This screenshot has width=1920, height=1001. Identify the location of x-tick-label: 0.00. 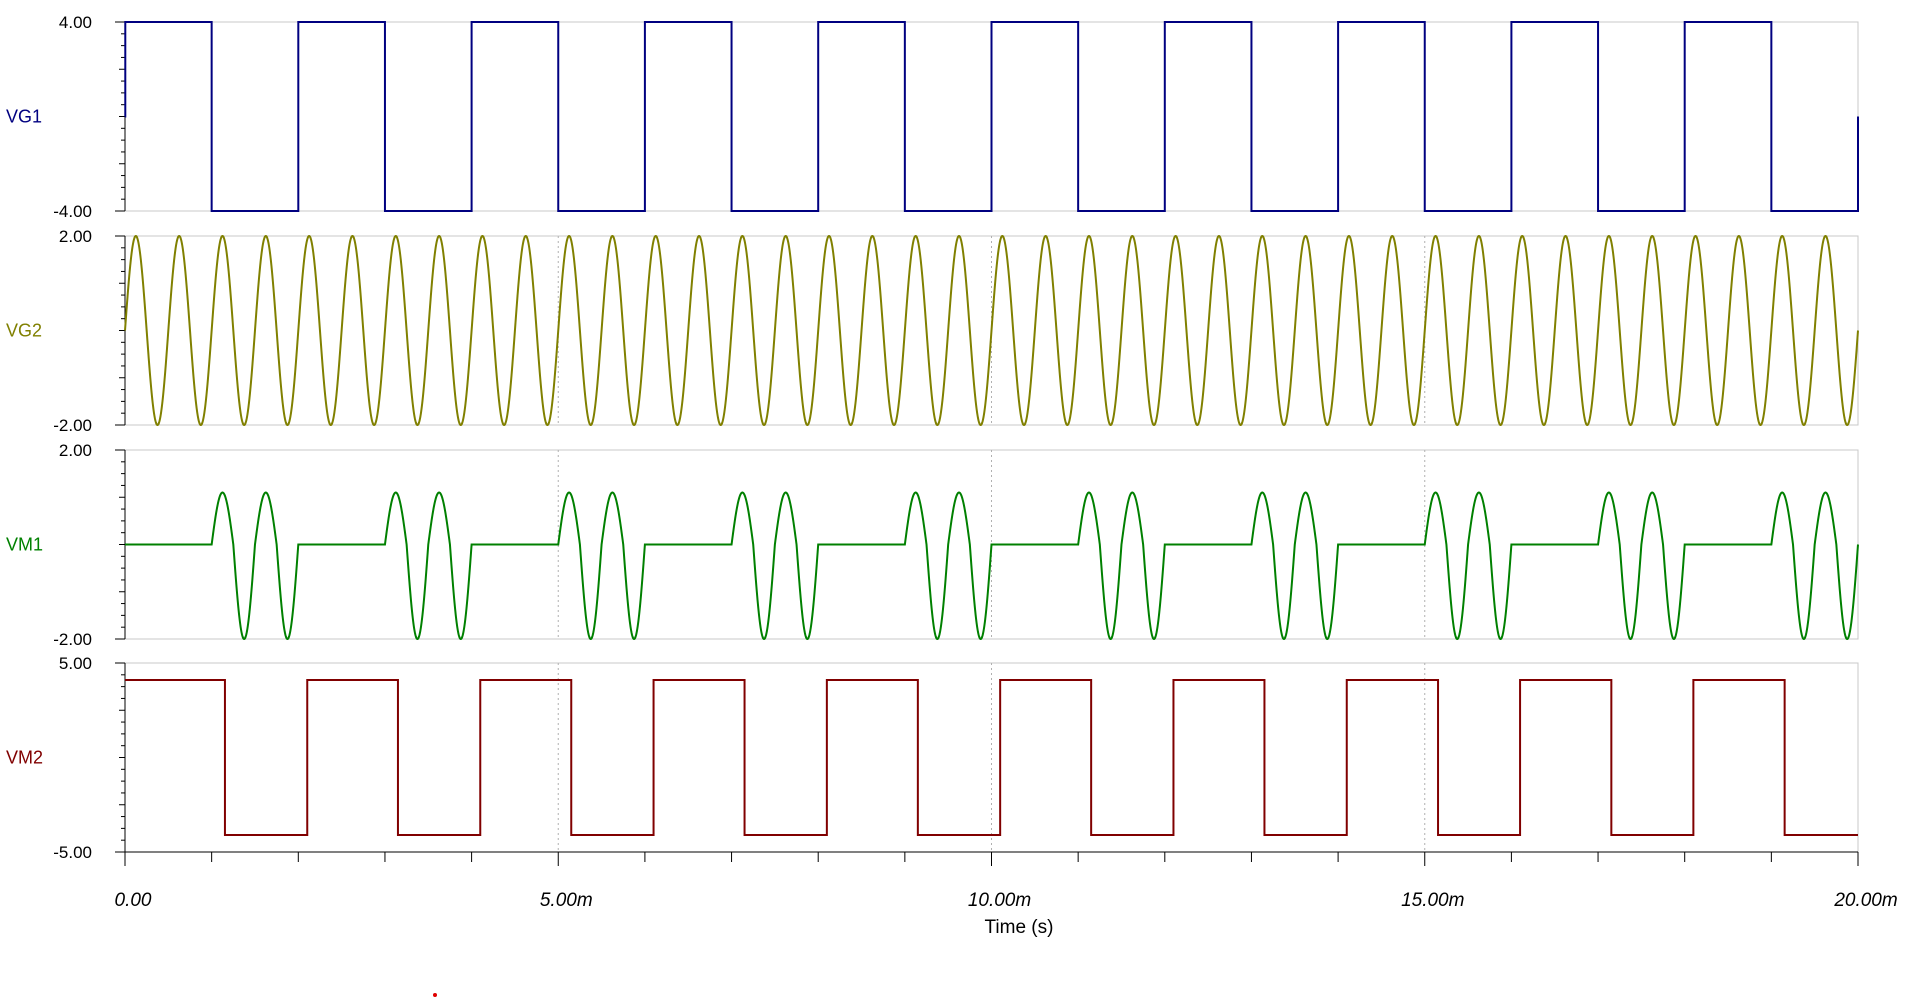
(133, 900).